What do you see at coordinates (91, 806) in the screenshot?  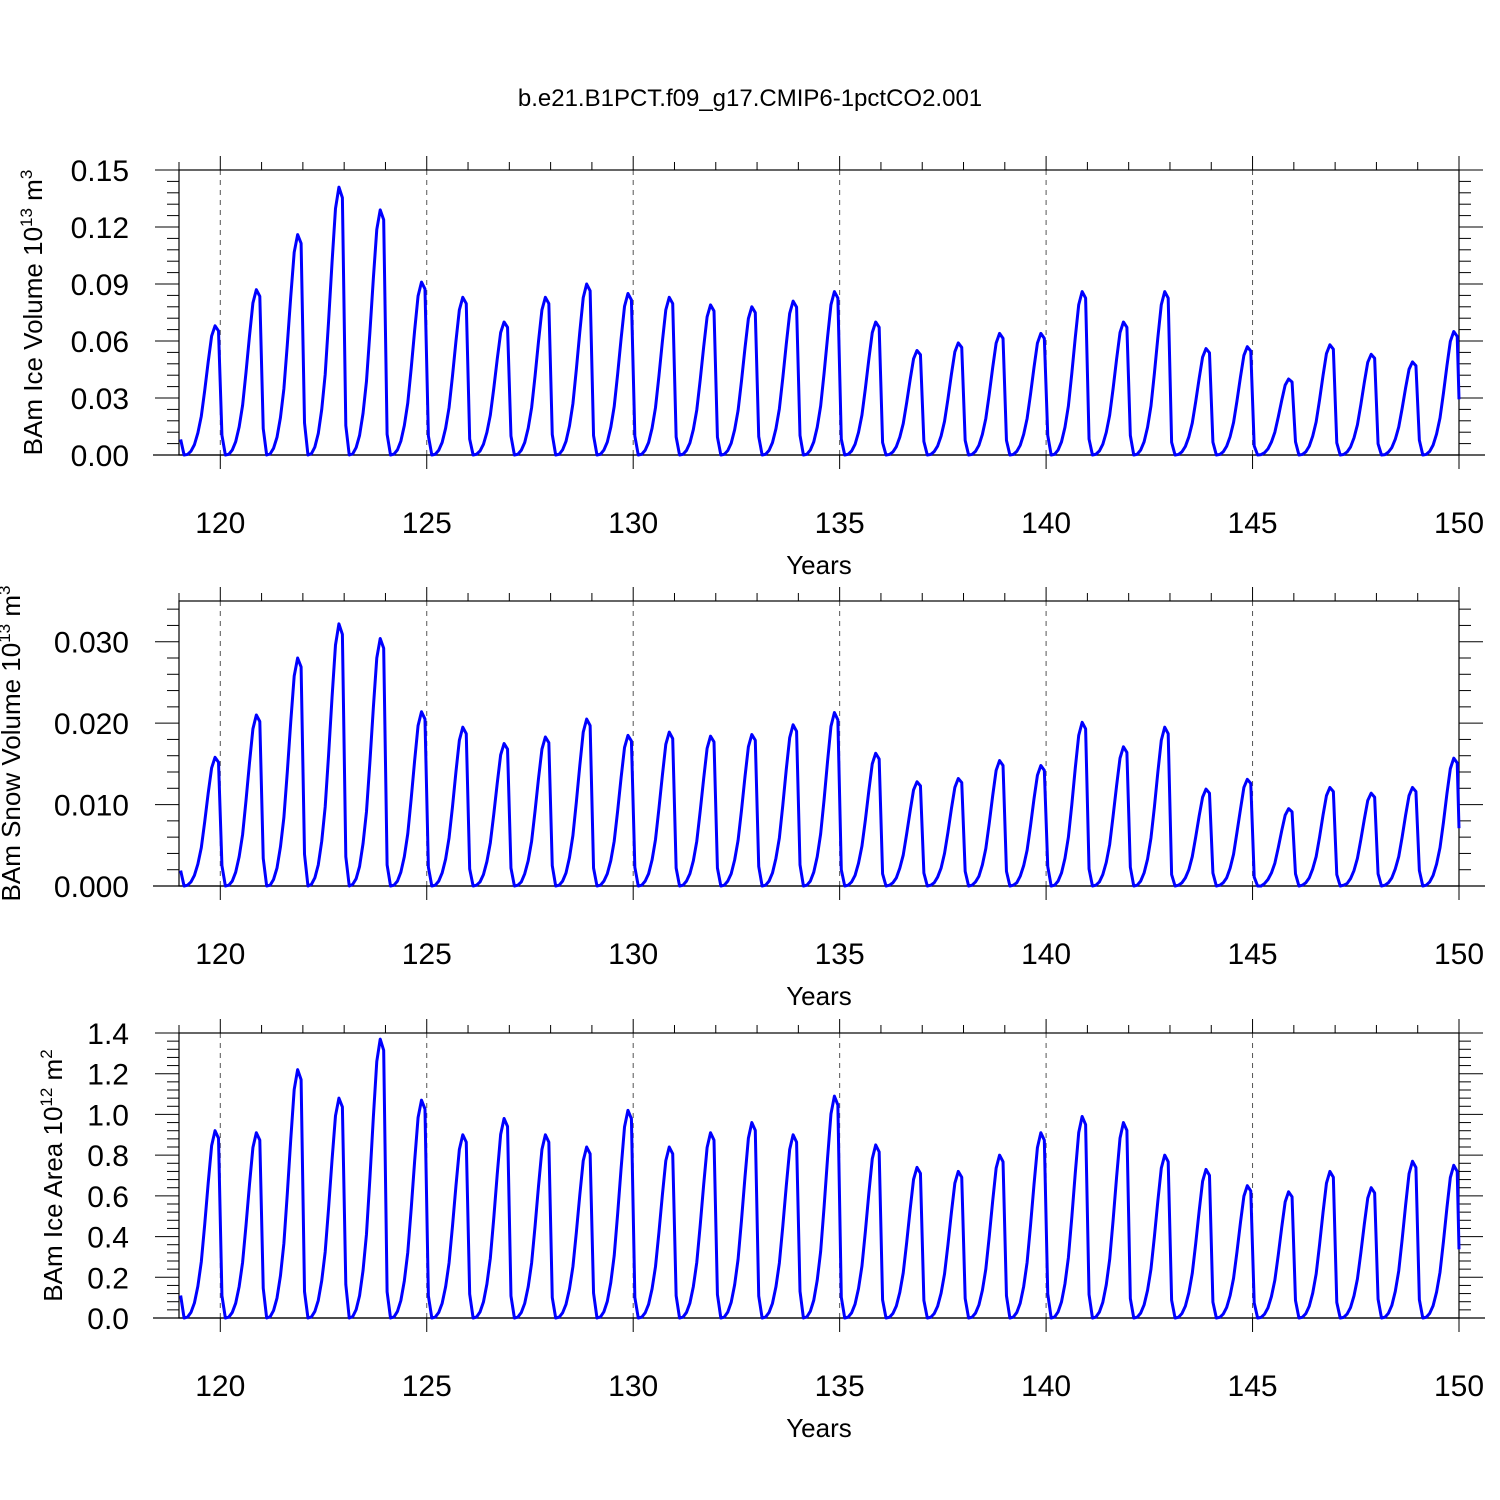 I see `y-tick-label-0.010: 0.010` at bounding box center [91, 806].